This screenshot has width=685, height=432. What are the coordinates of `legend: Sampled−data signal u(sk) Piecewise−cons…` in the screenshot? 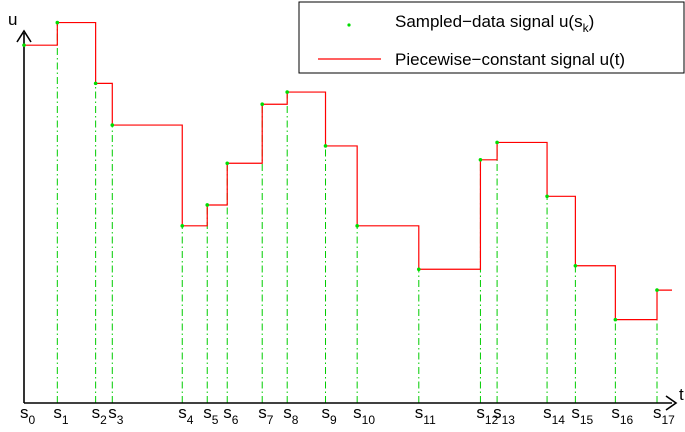 It's located at (491, 37).